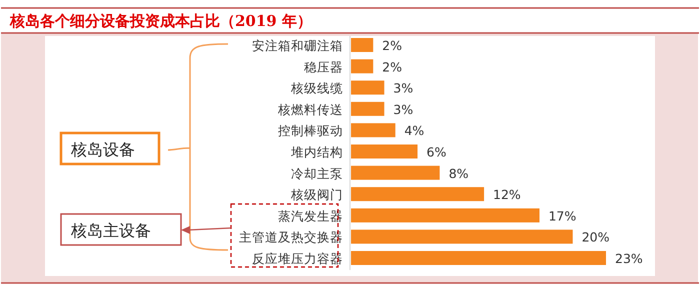 This screenshot has width=700, height=285. Describe the element at coordinates (562, 216) in the screenshot. I see `data-label: 17%` at that location.